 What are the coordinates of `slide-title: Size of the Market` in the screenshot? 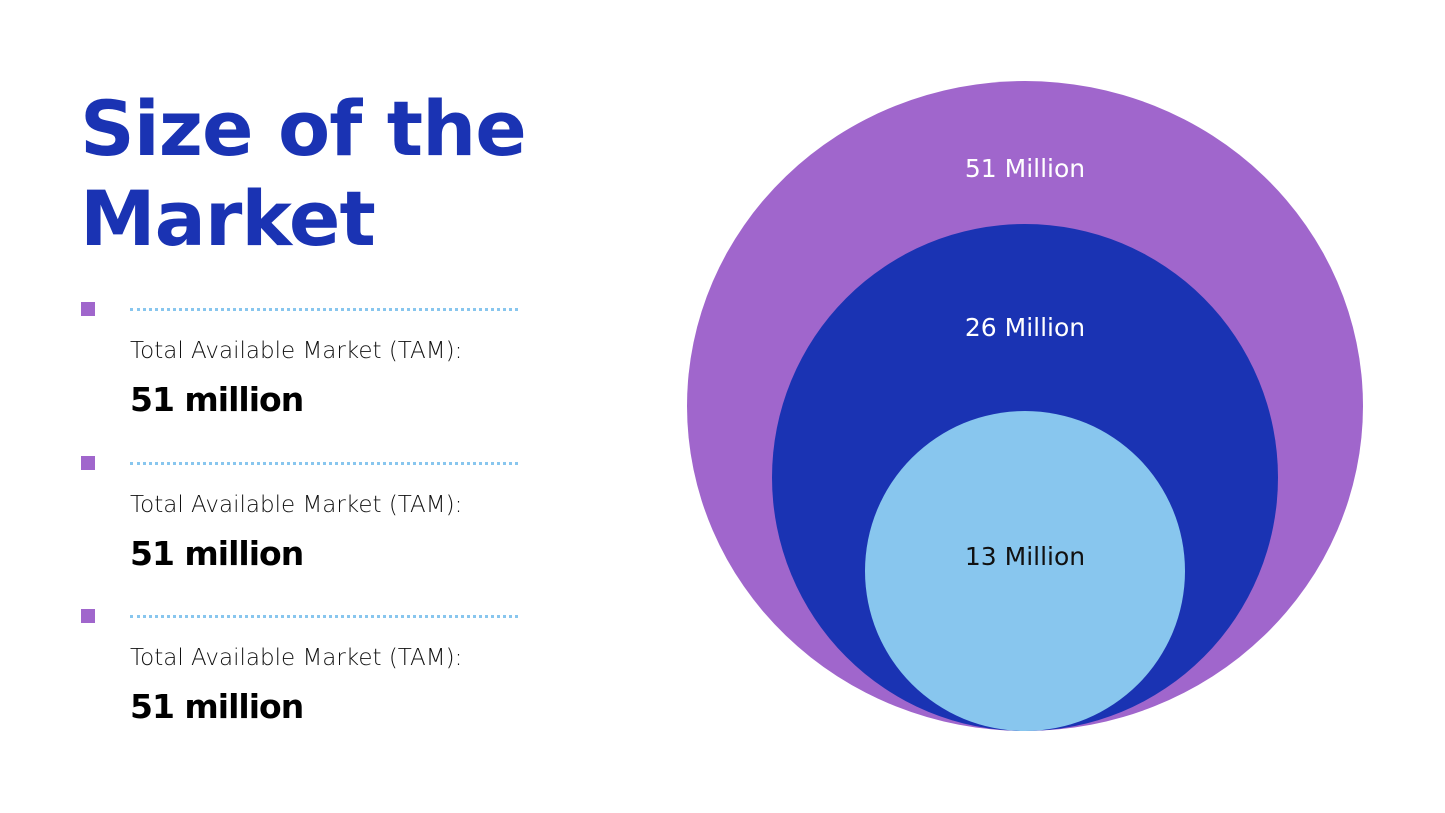 It's located at (303, 173).